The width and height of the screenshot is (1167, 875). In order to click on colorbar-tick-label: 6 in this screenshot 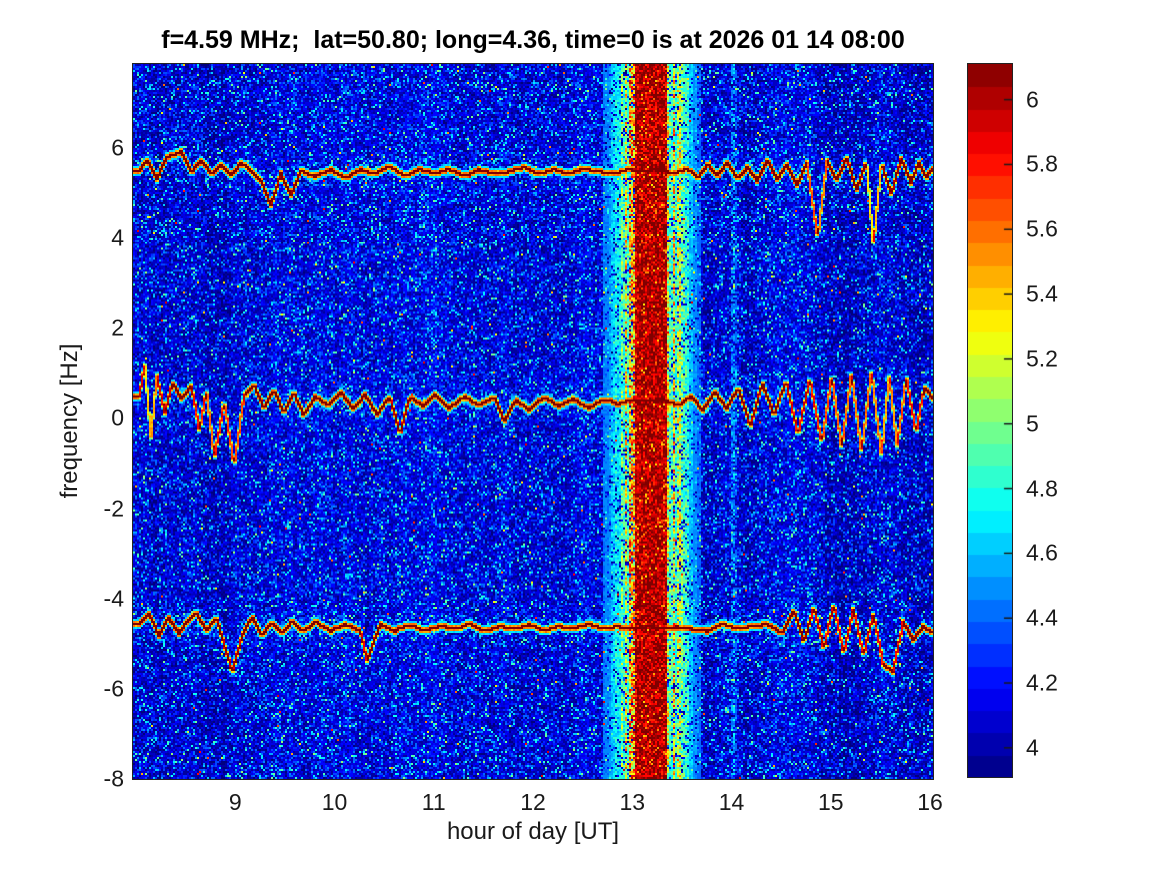, I will do `click(1032, 99)`.